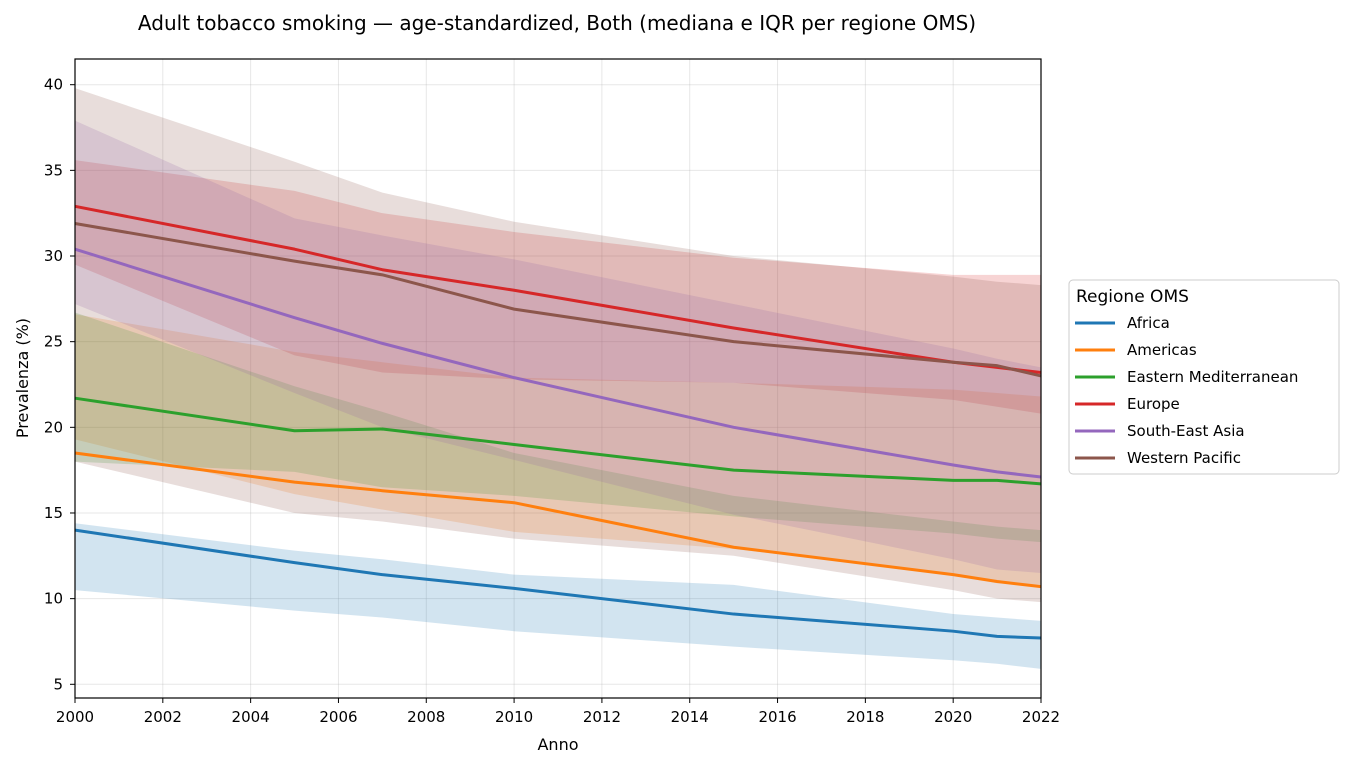  I want to click on median-line-western-pacific, so click(558, 299).